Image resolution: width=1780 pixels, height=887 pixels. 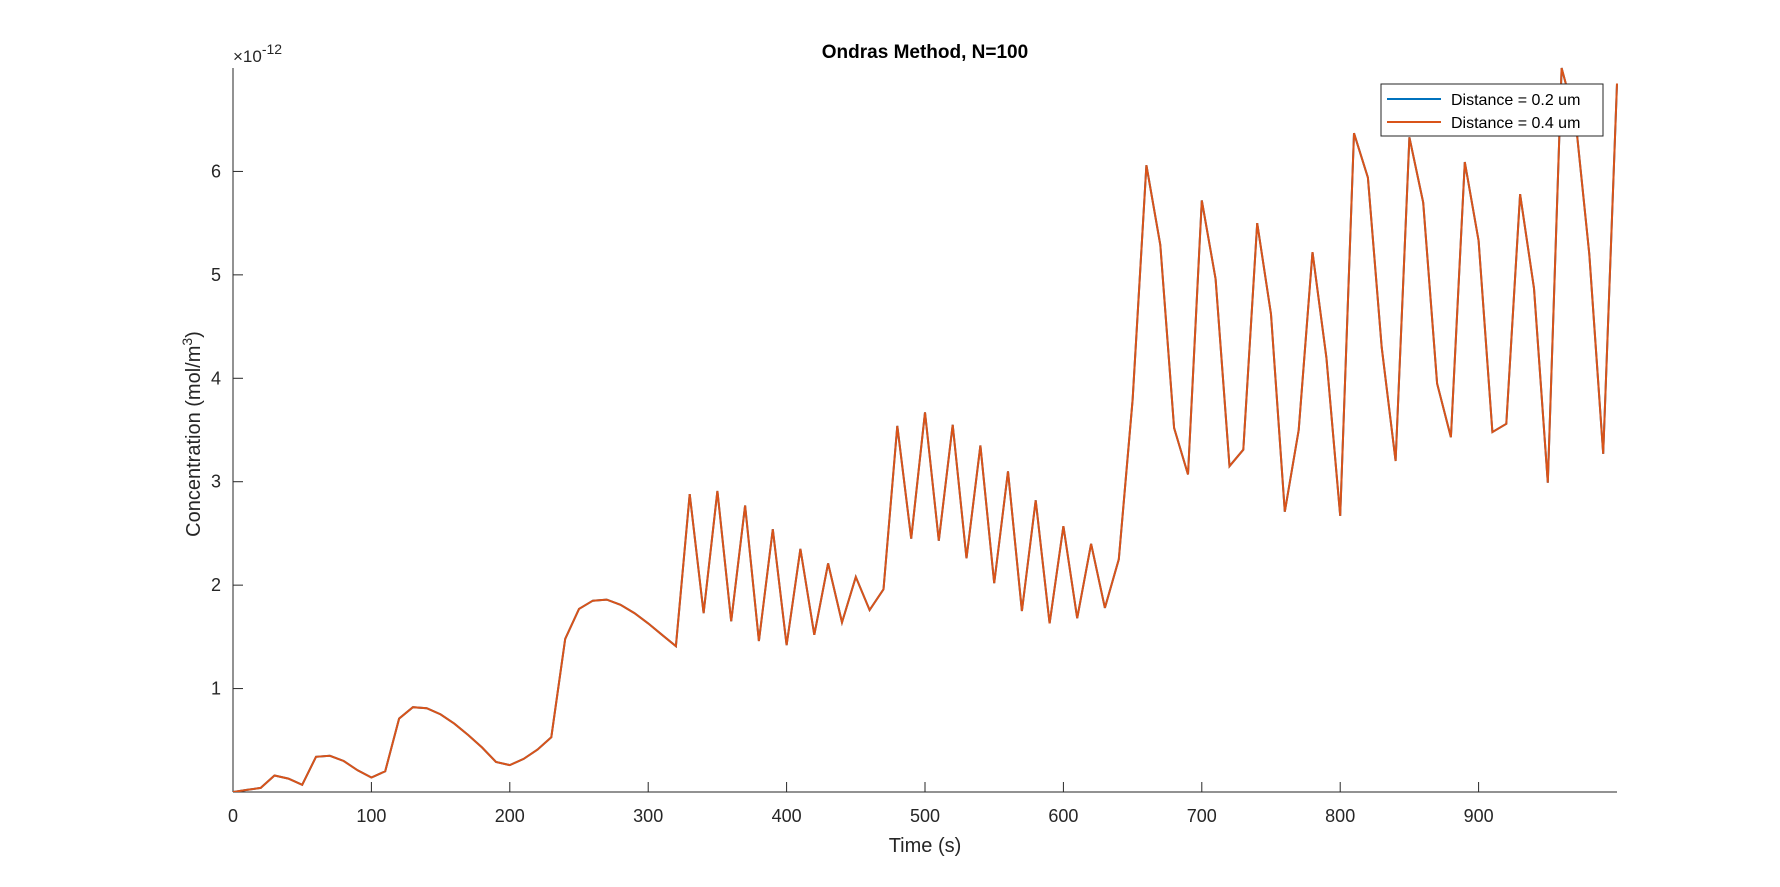 I want to click on x-tick-label: 600, so click(x=1063, y=816).